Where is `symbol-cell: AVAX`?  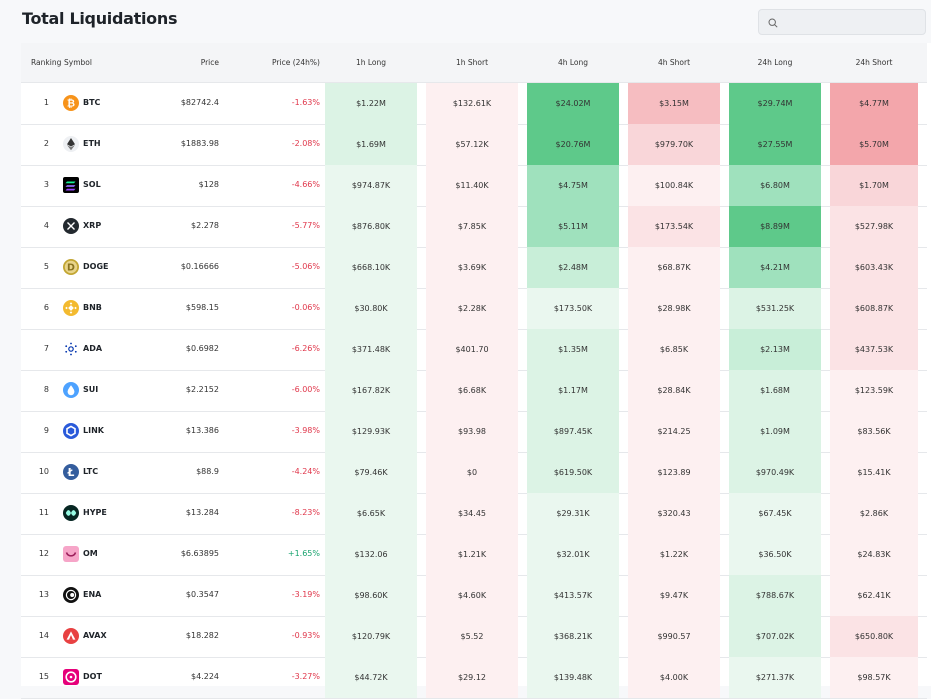 symbol-cell: AVAX is located at coordinates (95, 635).